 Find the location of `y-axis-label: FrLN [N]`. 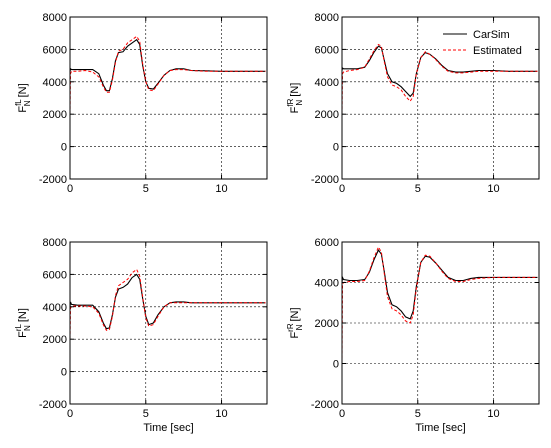

y-axis-label: FrLN [N] is located at coordinates (23, 323).